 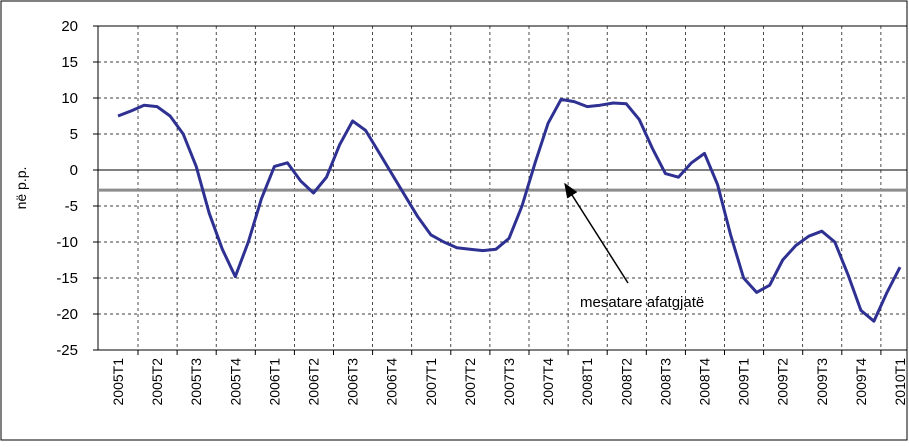 I want to click on x-tick-label: 2005T2, so click(x=157, y=382).